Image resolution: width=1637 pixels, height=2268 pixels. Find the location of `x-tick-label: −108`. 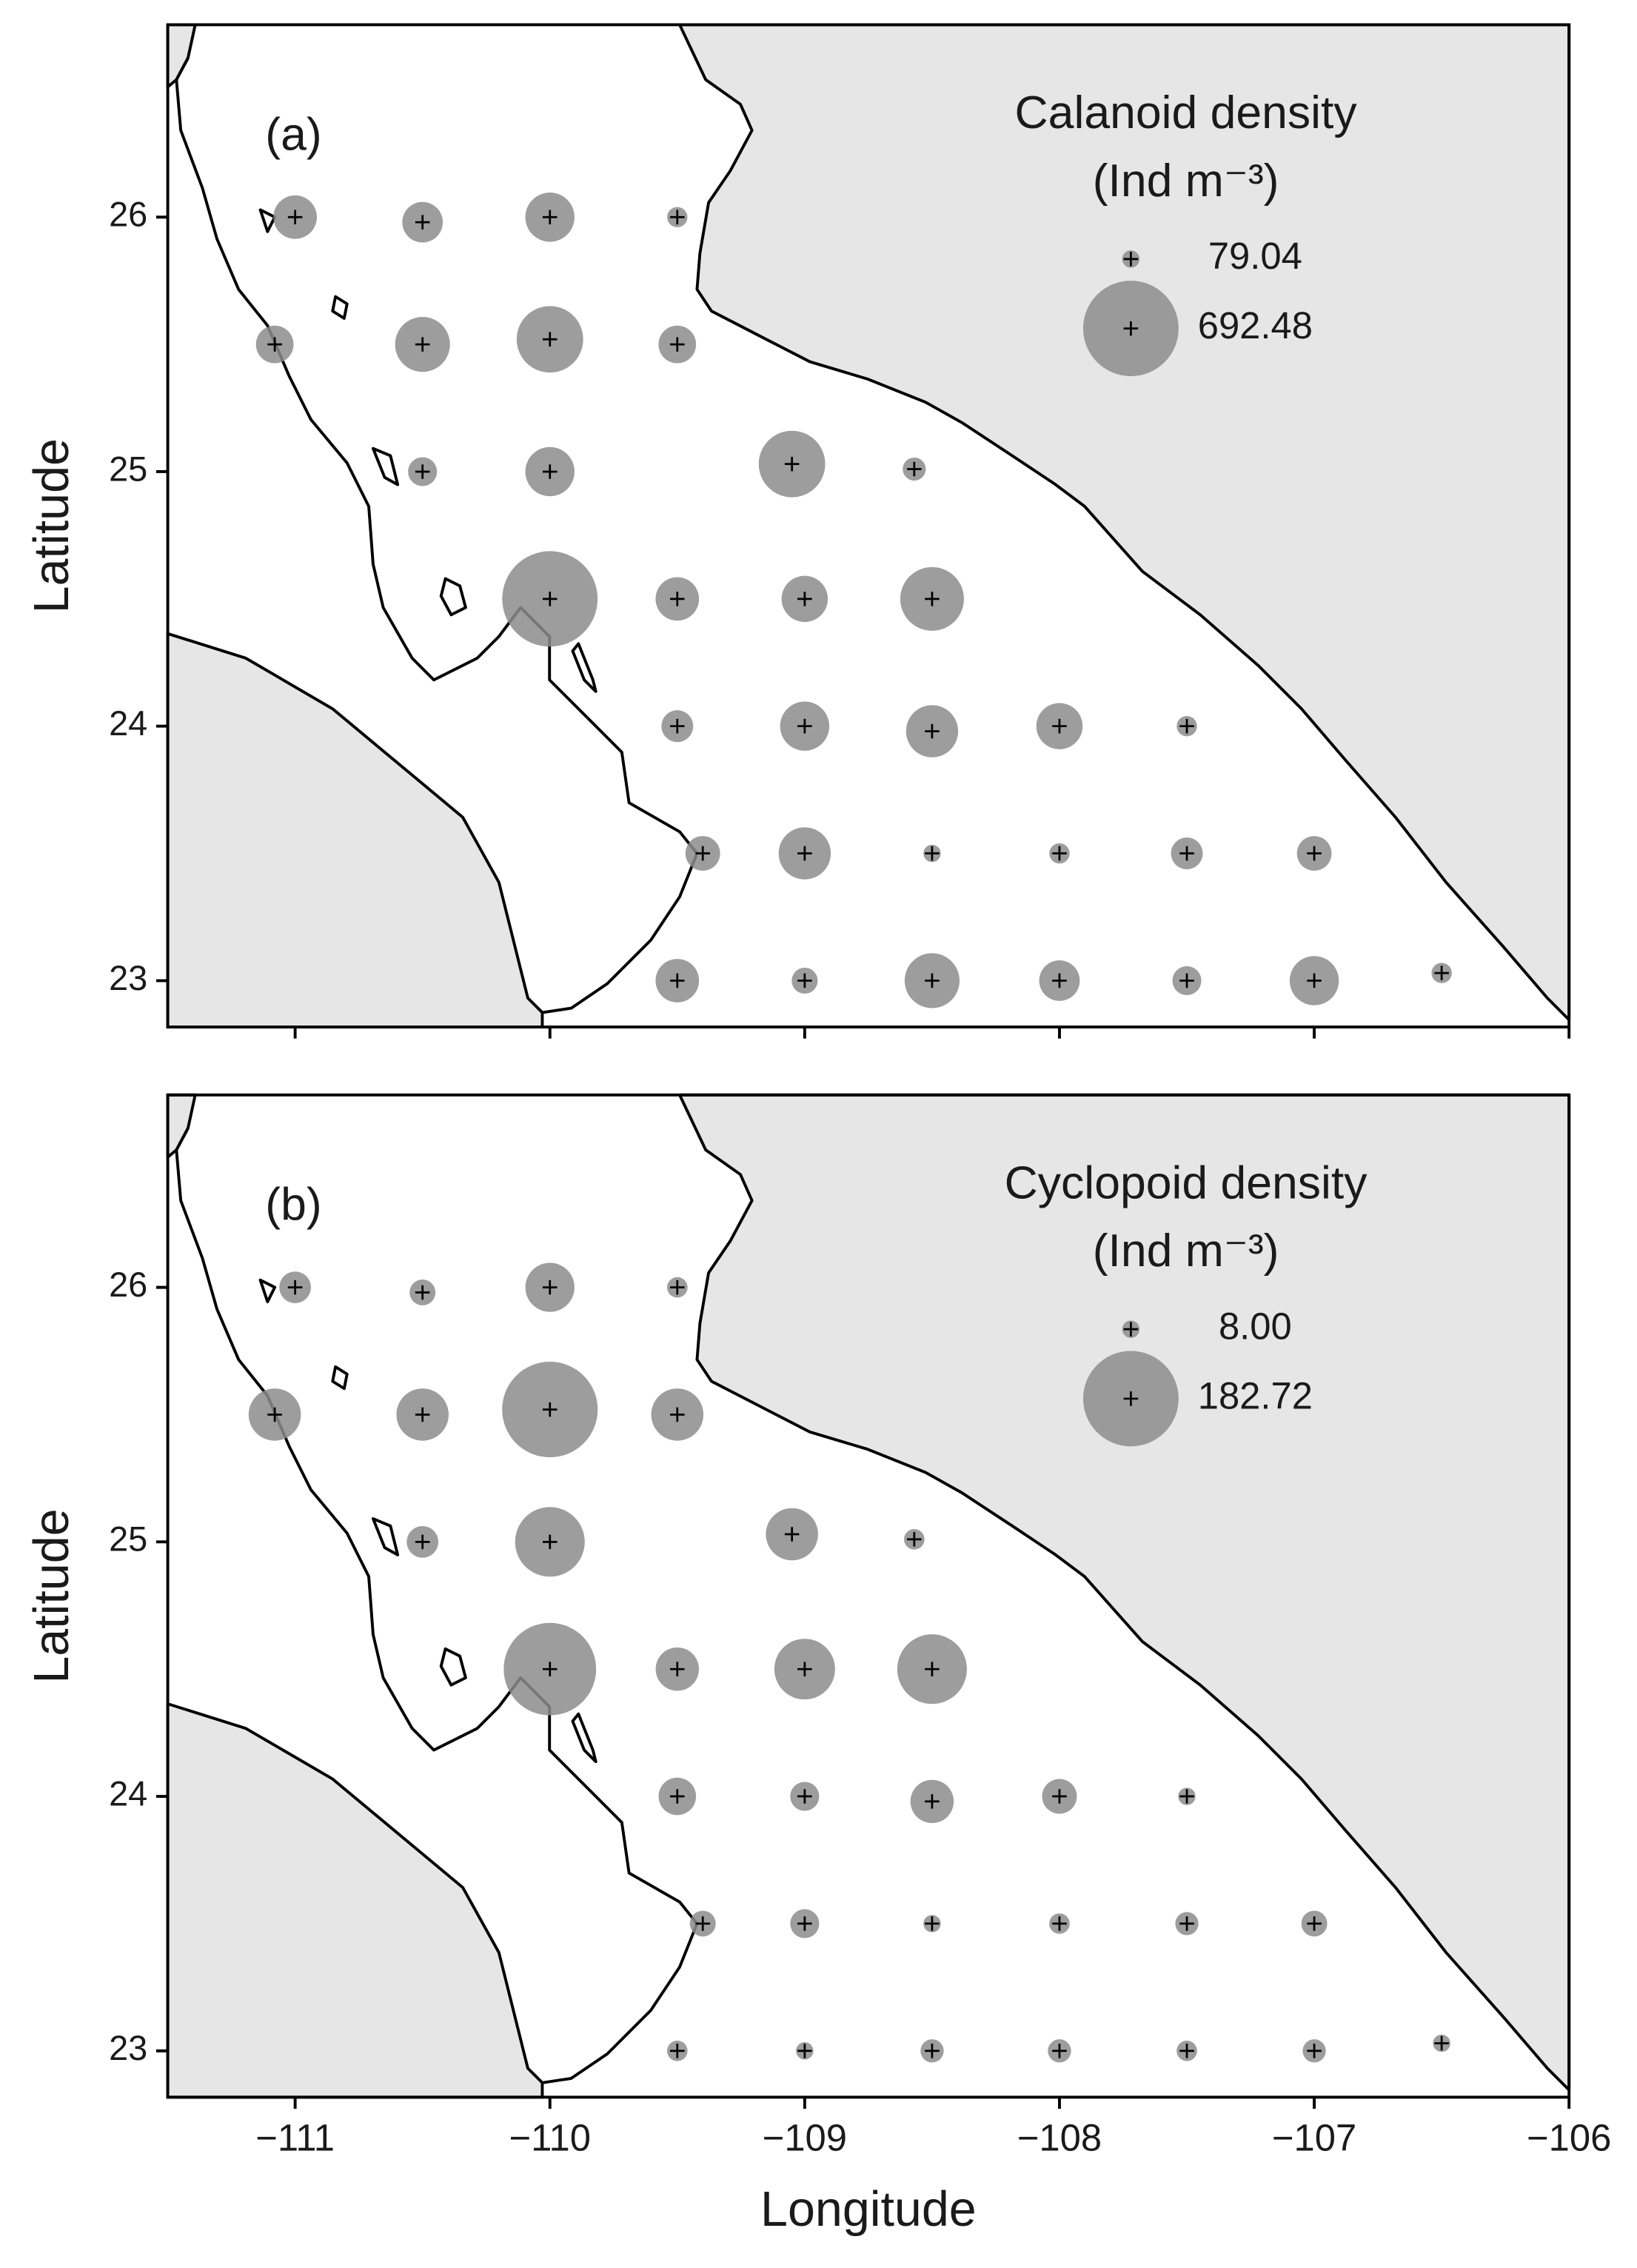

x-tick-label: −108 is located at coordinates (1059, 2137).